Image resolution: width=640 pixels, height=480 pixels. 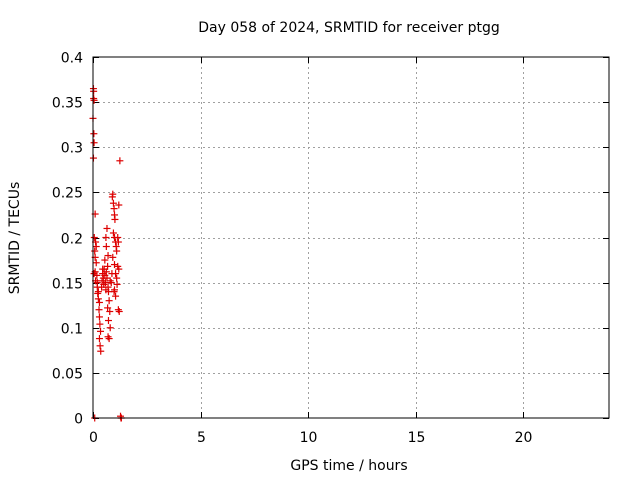 I want to click on y-tick-label: 0.2, so click(x=72, y=240).